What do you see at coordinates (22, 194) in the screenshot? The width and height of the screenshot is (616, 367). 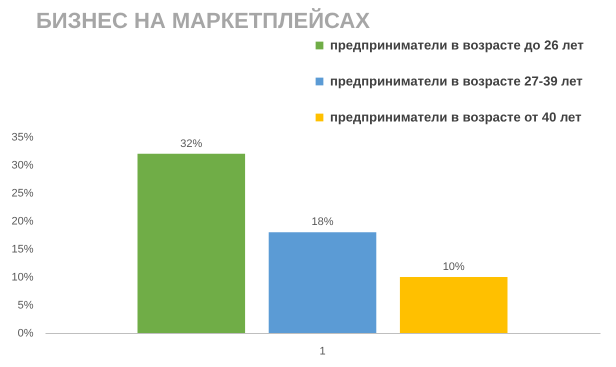 I see `y-tick-label: 25%` at bounding box center [22, 194].